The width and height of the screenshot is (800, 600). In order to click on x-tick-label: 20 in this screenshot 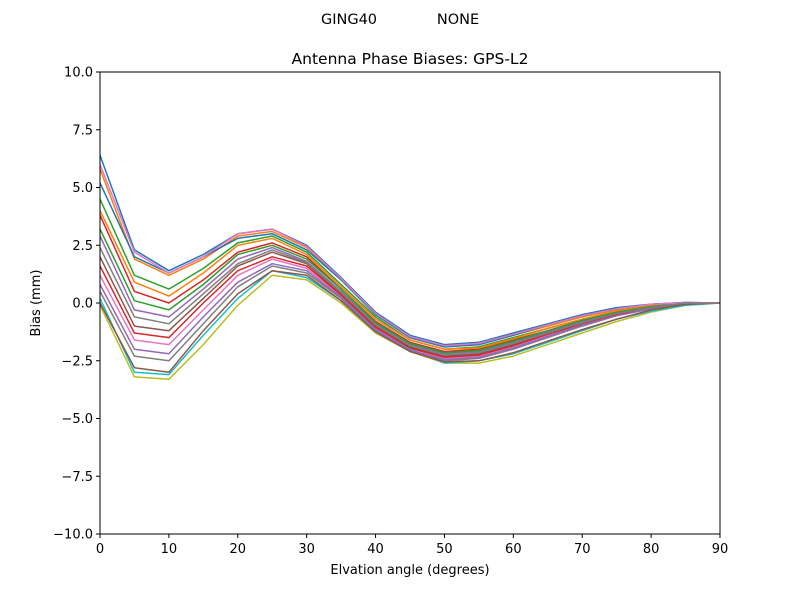, I will do `click(238, 549)`.